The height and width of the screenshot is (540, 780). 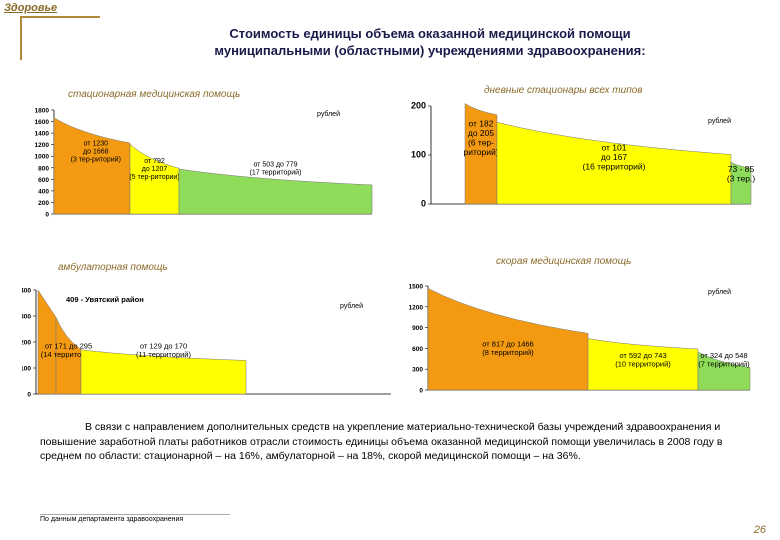 What do you see at coordinates (759, 530) in the screenshot?
I see `page-number: 26` at bounding box center [759, 530].